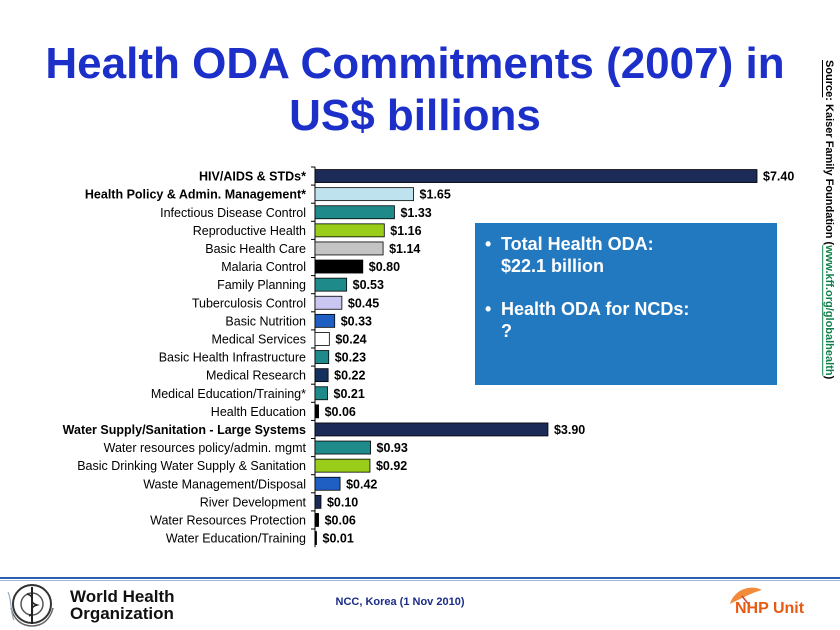  I want to click on category-label: Medical Services, so click(259, 339).